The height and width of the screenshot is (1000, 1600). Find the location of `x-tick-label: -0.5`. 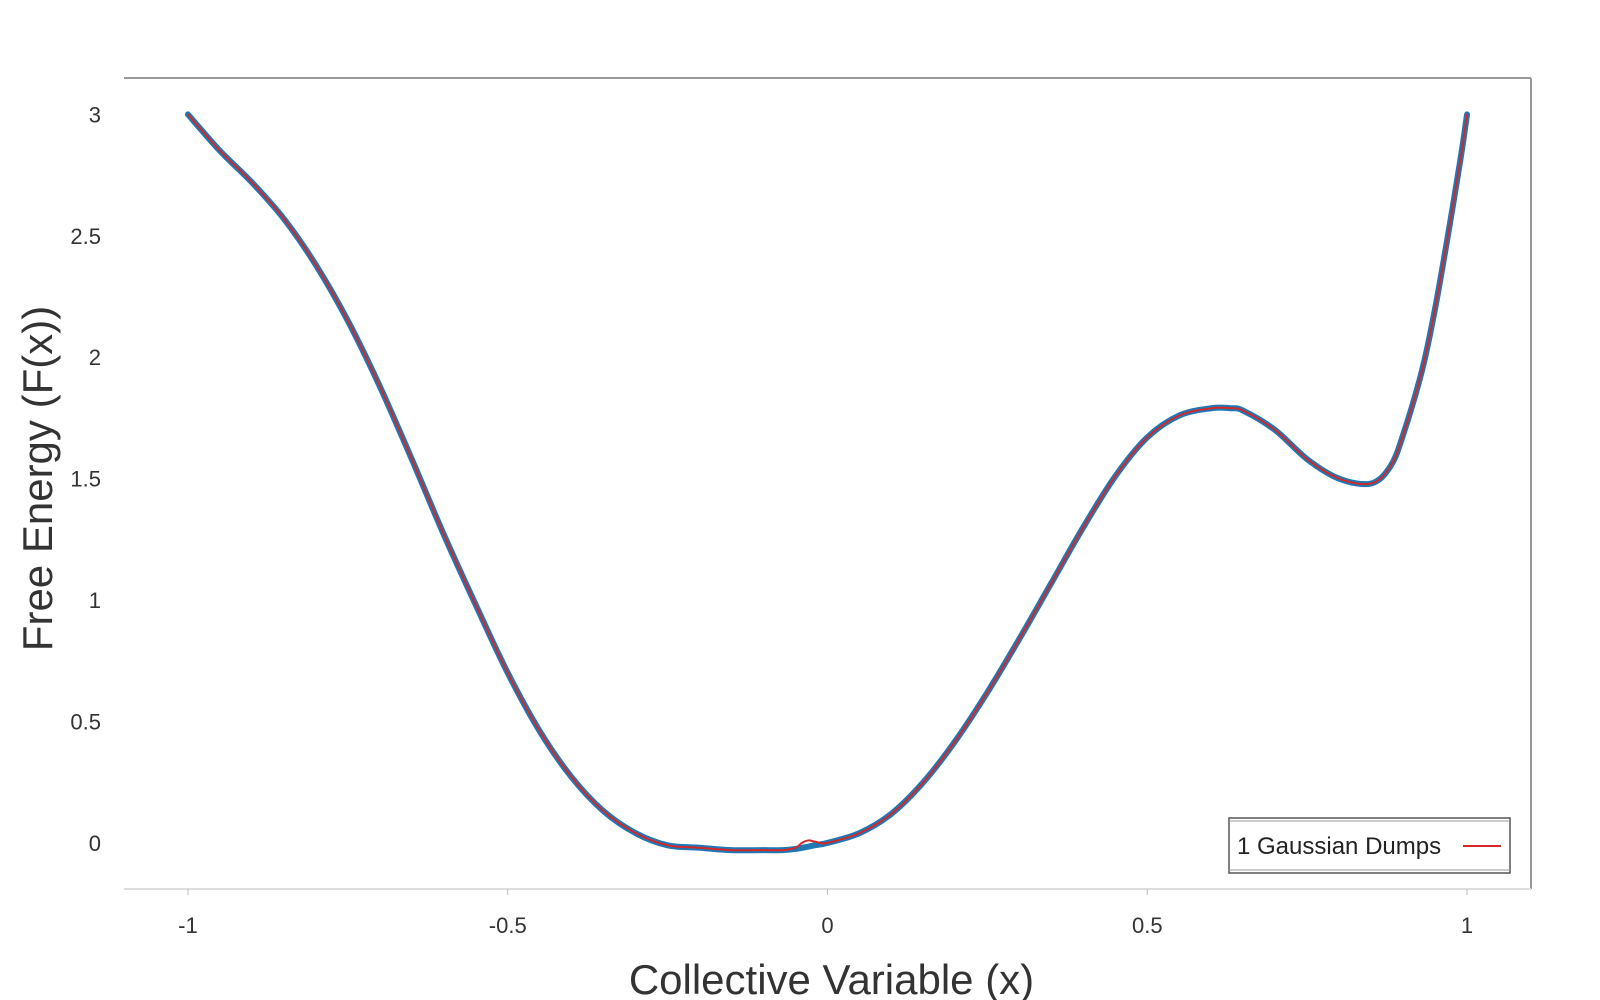

x-tick-label: -0.5 is located at coordinates (508, 925).